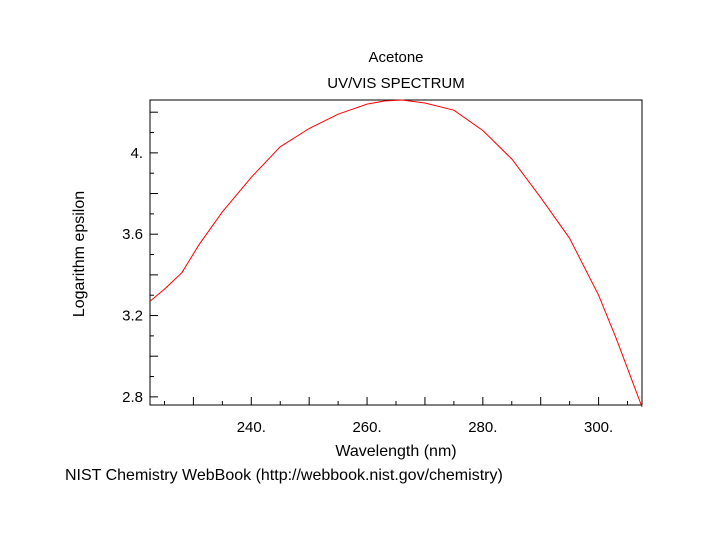 This screenshot has height=540, width=720. Describe the element at coordinates (79, 254) in the screenshot. I see `y-axis-label: Logarithm epsilon` at that location.